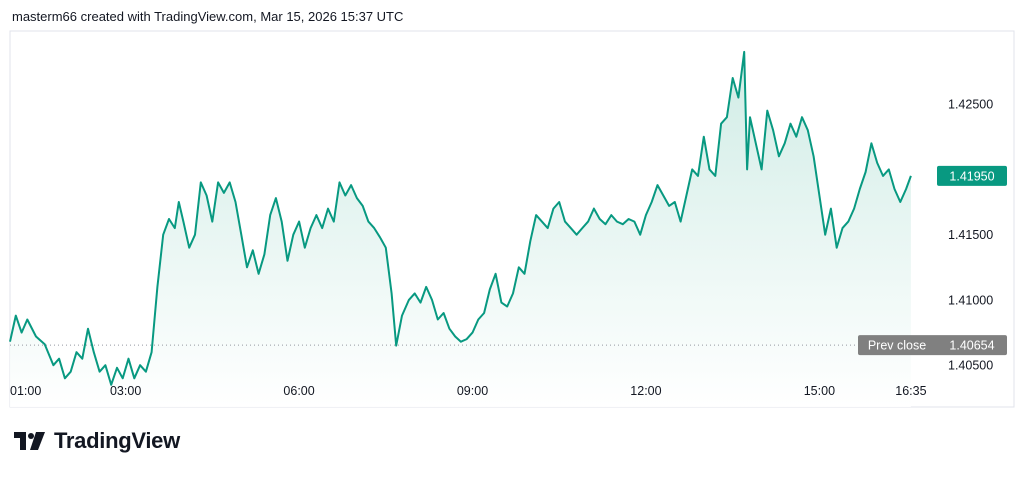 The image size is (1024, 477). What do you see at coordinates (25, 391) in the screenshot?
I see `x-tick-label: 01:00` at bounding box center [25, 391].